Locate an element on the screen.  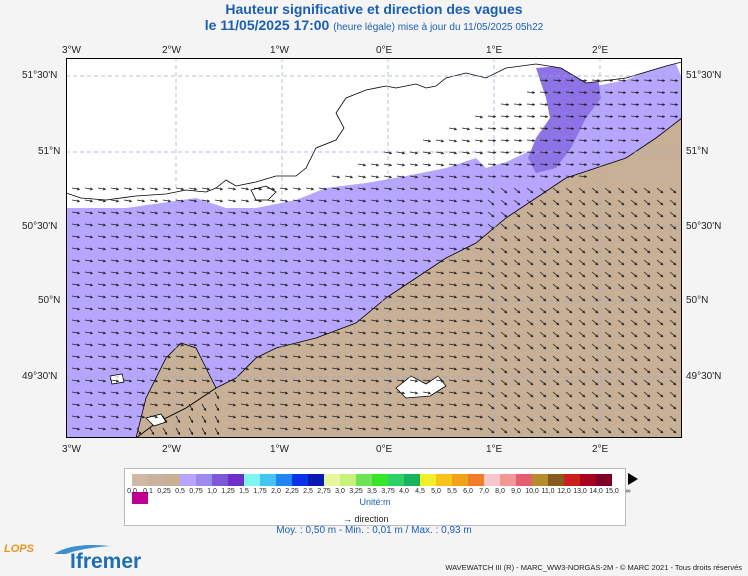
legend-value: 14,0 is located at coordinates (596, 491).